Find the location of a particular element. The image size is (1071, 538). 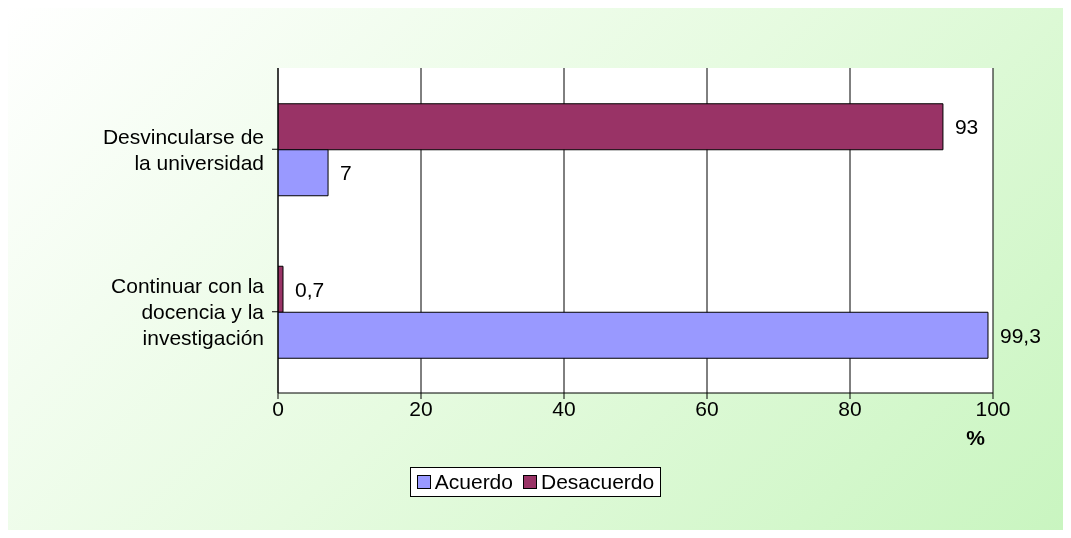

x-tick-label: 40 is located at coordinates (564, 408).